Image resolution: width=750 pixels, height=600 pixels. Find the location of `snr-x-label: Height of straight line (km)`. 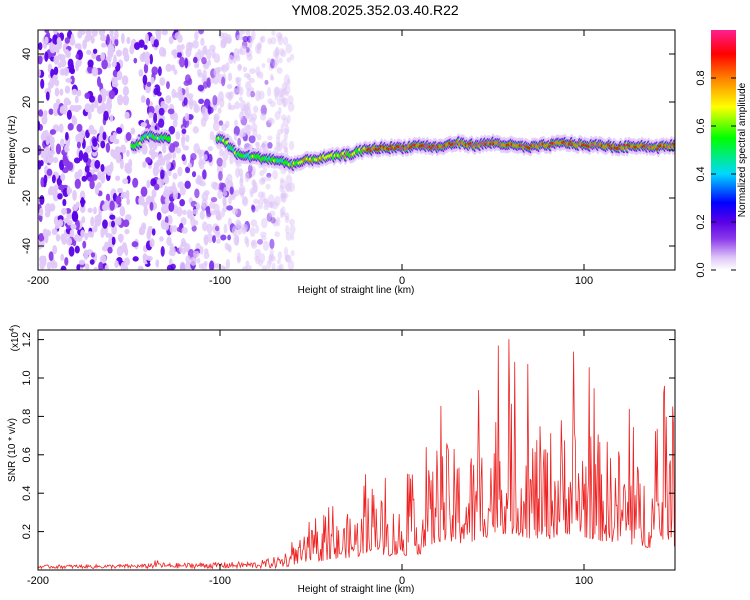

snr-x-label: Height of straight line (km) is located at coordinates (356, 589).